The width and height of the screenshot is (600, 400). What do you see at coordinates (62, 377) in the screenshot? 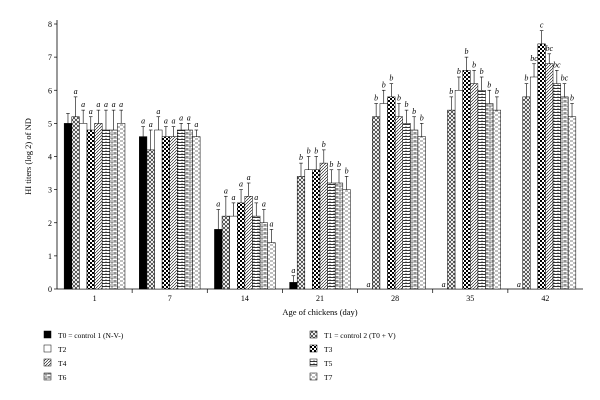
I see `legend-label: T6` at bounding box center [62, 377].